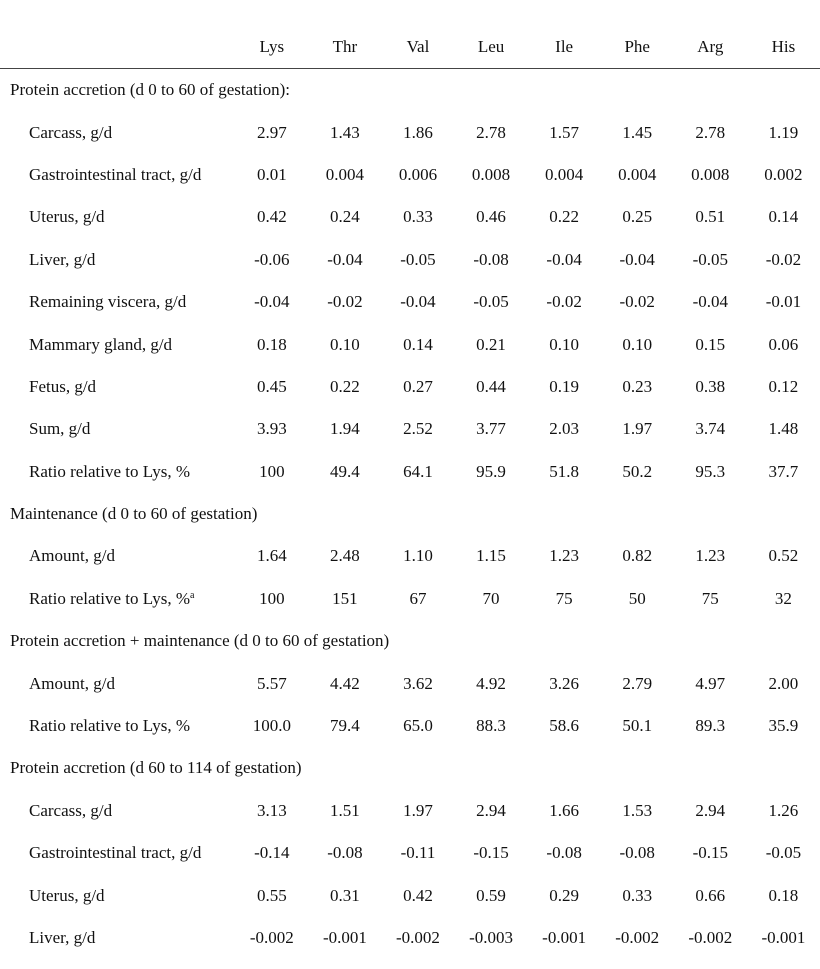 Image resolution: width=820 pixels, height=969 pixels. I want to click on value-cell-his: 0.14, so click(783, 217).